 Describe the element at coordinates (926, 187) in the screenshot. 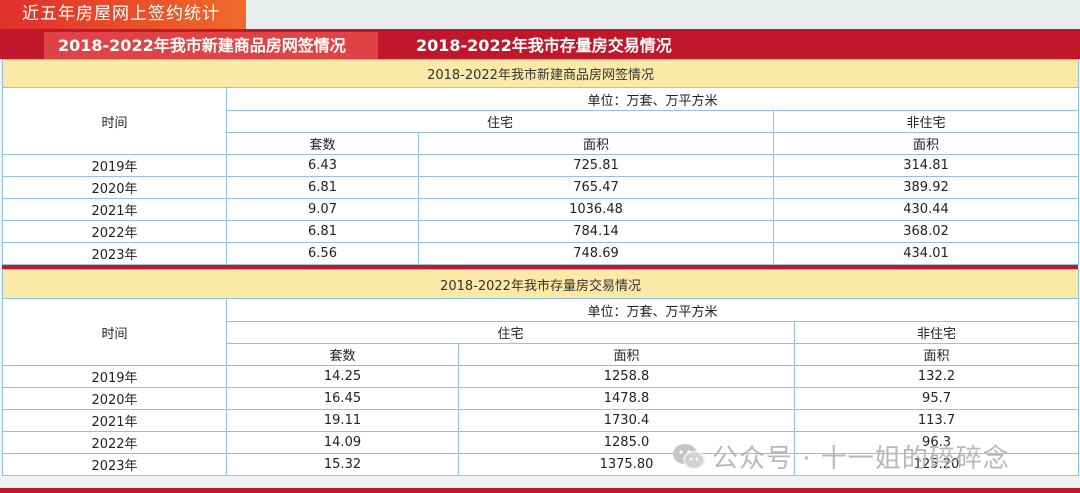

I see `nonres-area-cell: 389.92` at that location.